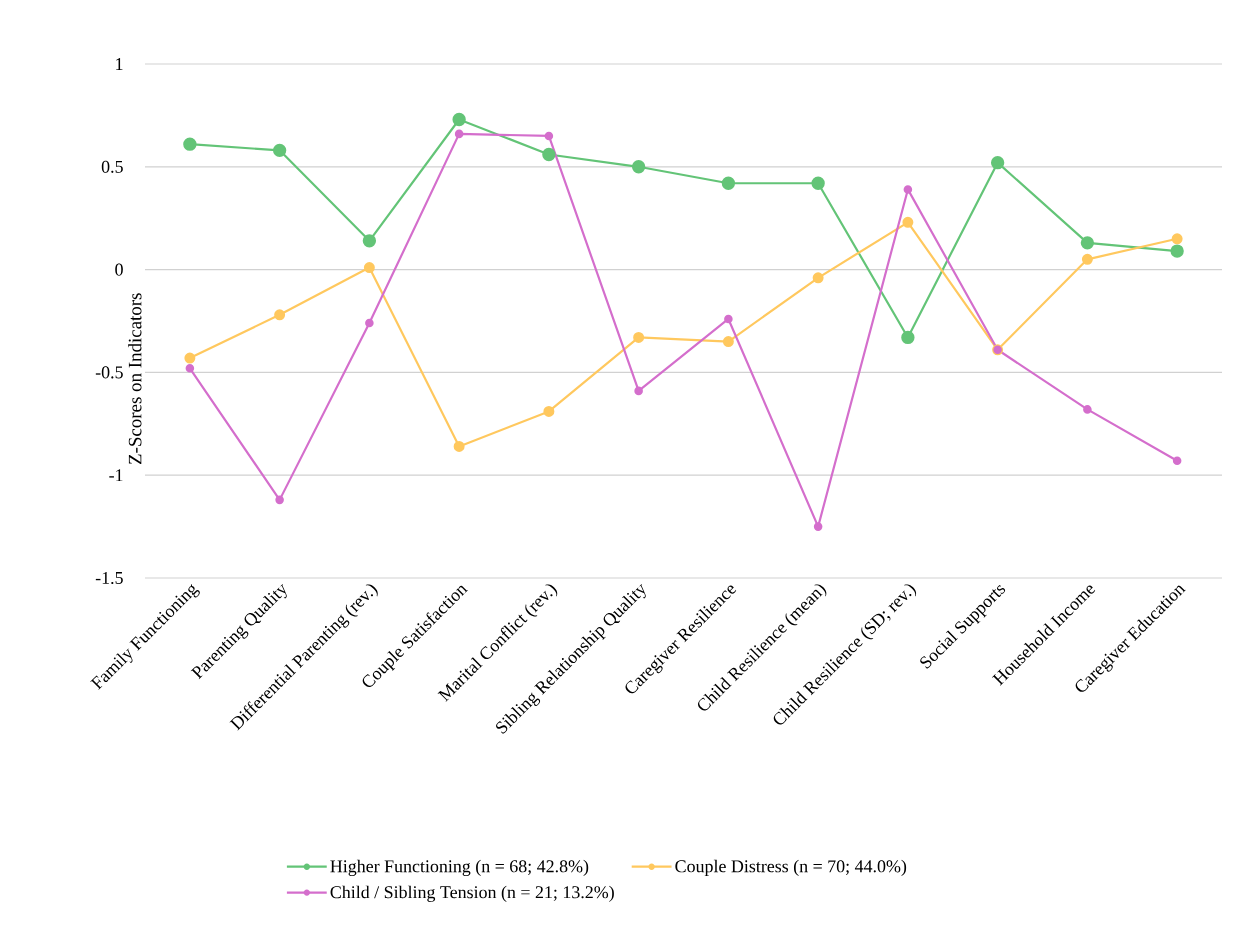 The height and width of the screenshot is (942, 1253). Describe the element at coordinates (116, 475) in the screenshot. I see `y-tick-label: -1` at that location.